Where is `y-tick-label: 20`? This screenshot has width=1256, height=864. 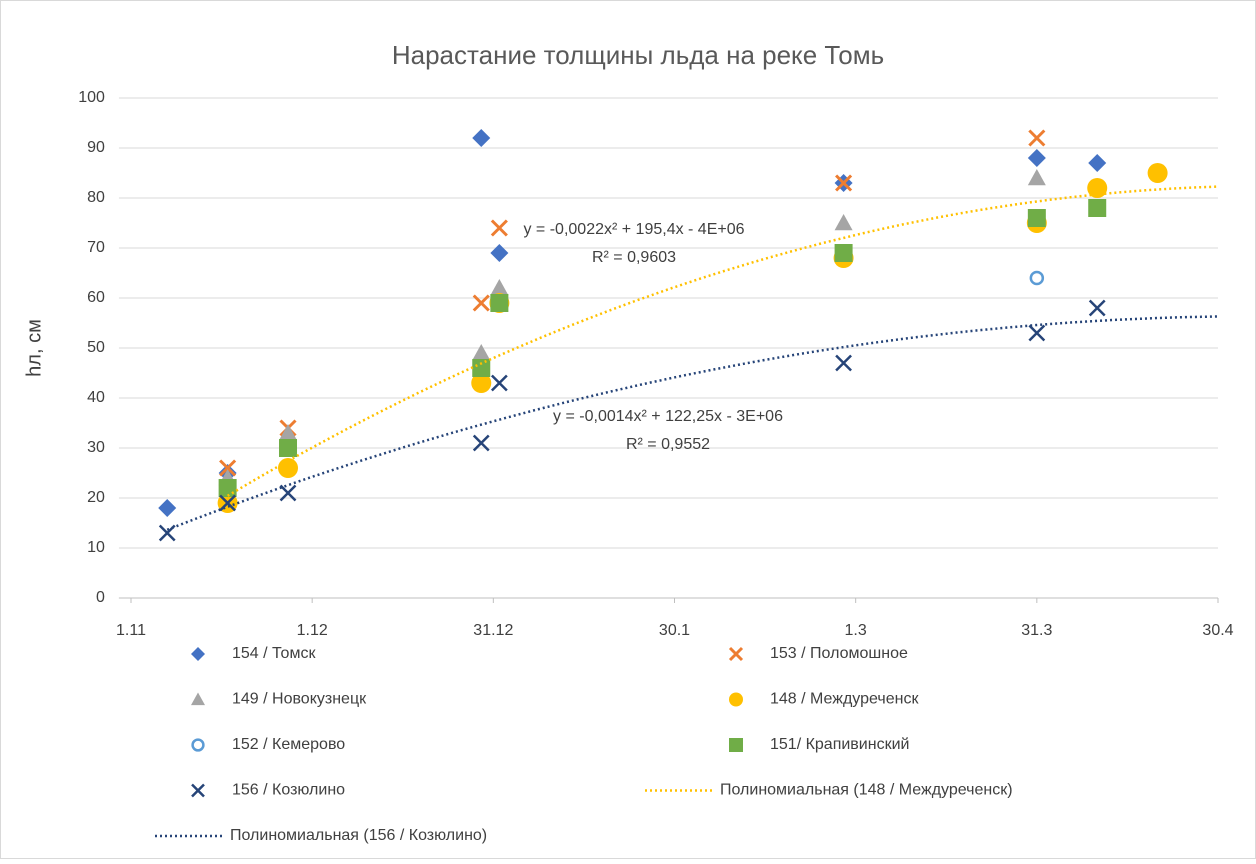
y-tick-label: 20 is located at coordinates (96, 497).